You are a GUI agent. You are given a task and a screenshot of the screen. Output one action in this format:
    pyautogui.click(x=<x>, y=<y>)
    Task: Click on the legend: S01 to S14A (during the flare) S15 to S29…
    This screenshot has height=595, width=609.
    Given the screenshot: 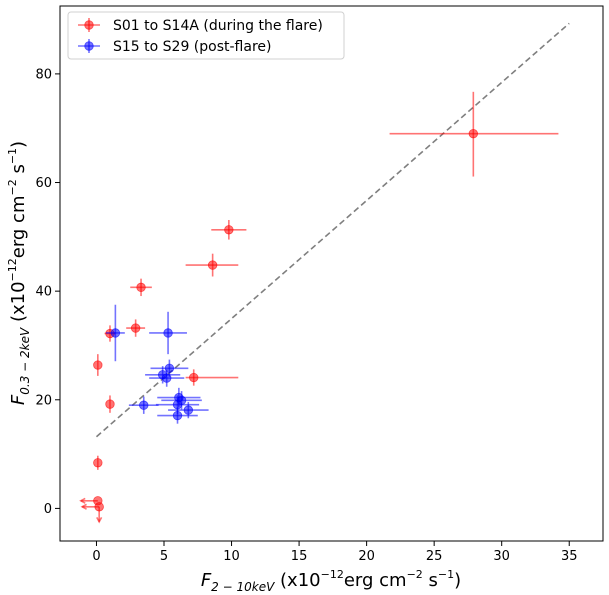 What is the action you would take?
    pyautogui.click(x=206, y=35)
    